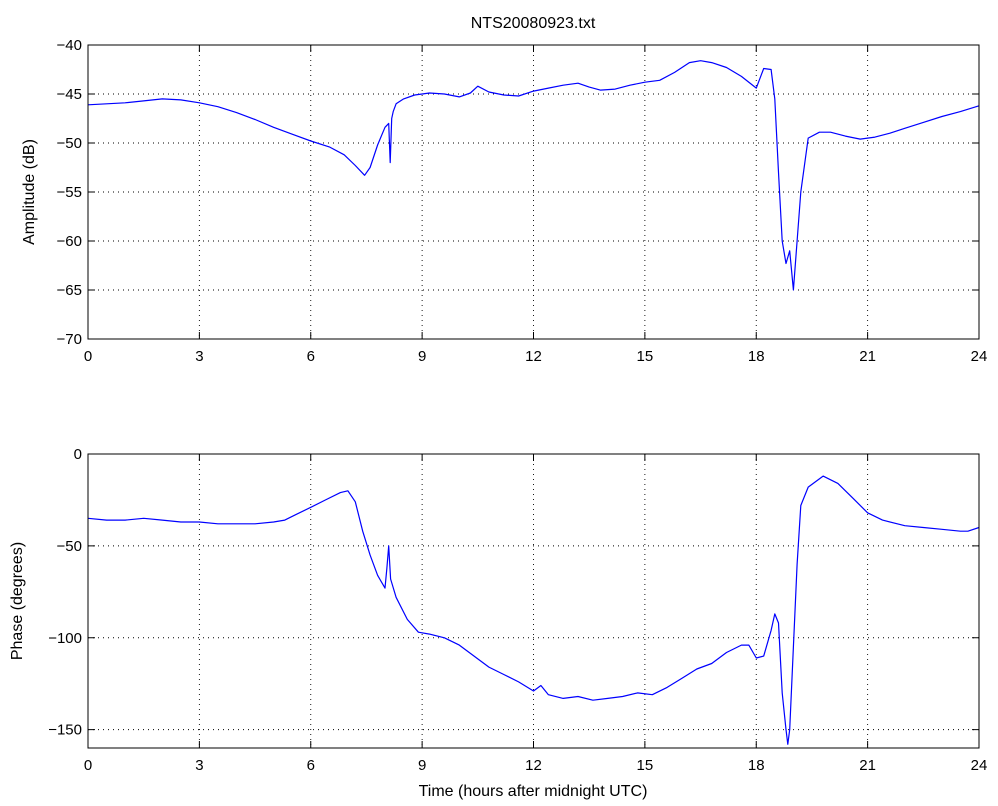 This screenshot has width=998, height=806. Describe the element at coordinates (422, 765) in the screenshot. I see `phase-x-tick-label: 9` at that location.